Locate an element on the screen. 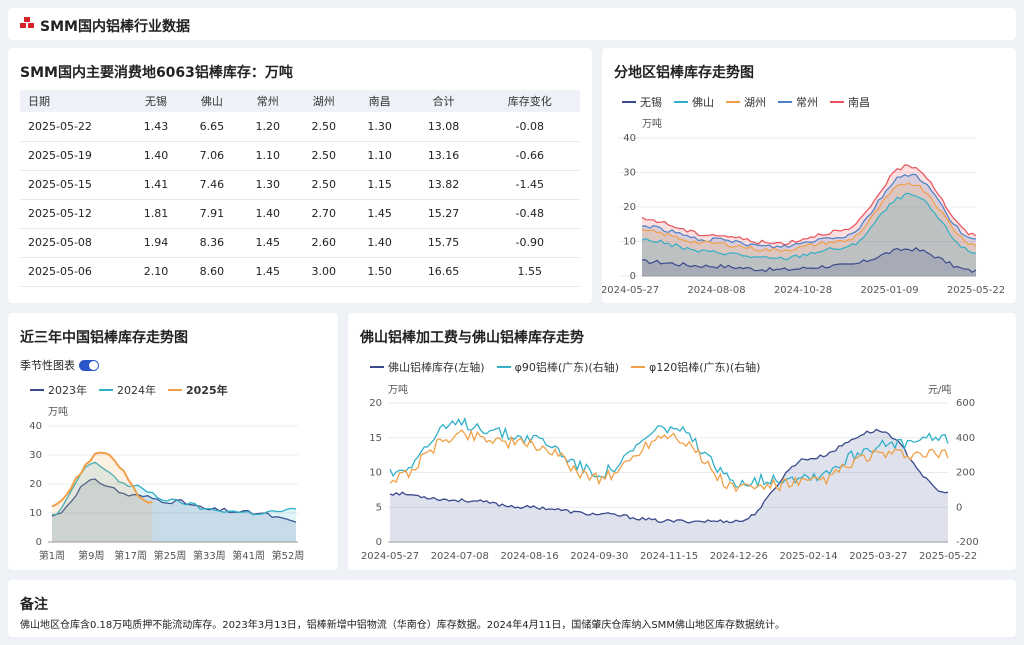 The height and width of the screenshot is (645, 1024). legend-item: 佛山 is located at coordinates (694, 102).